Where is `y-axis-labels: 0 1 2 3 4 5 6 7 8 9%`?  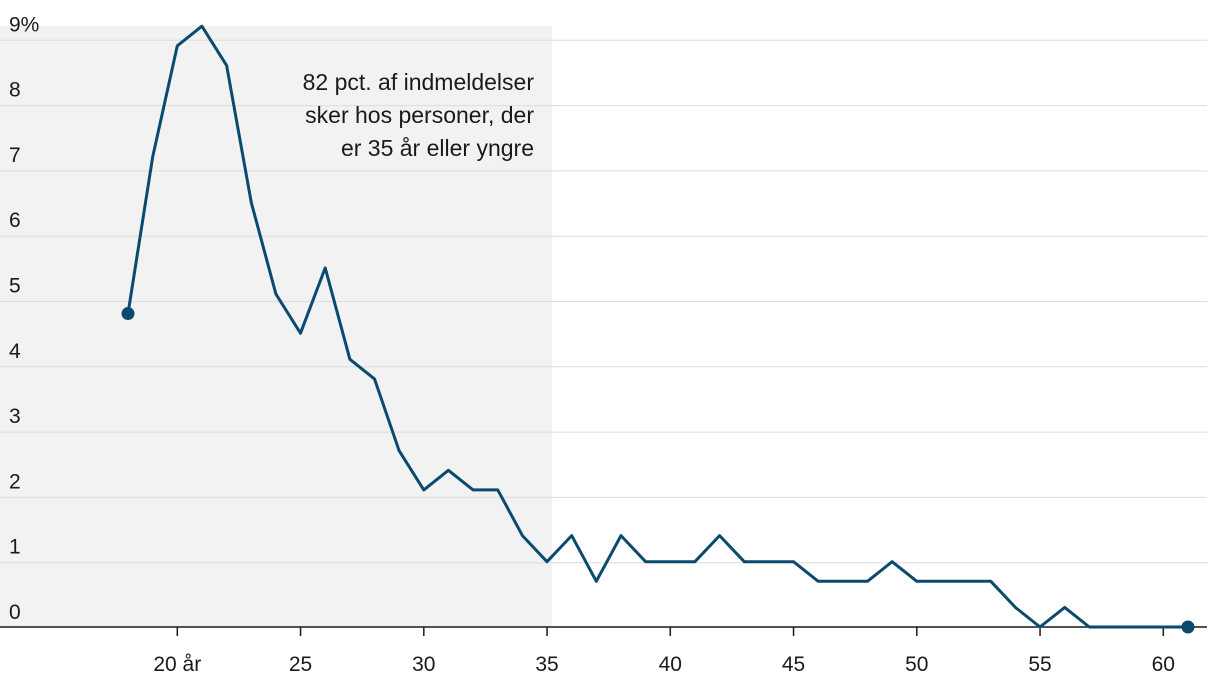 y-axis-labels: 0 1 2 3 4 5 6 7 8 9% is located at coordinates (24, 318).